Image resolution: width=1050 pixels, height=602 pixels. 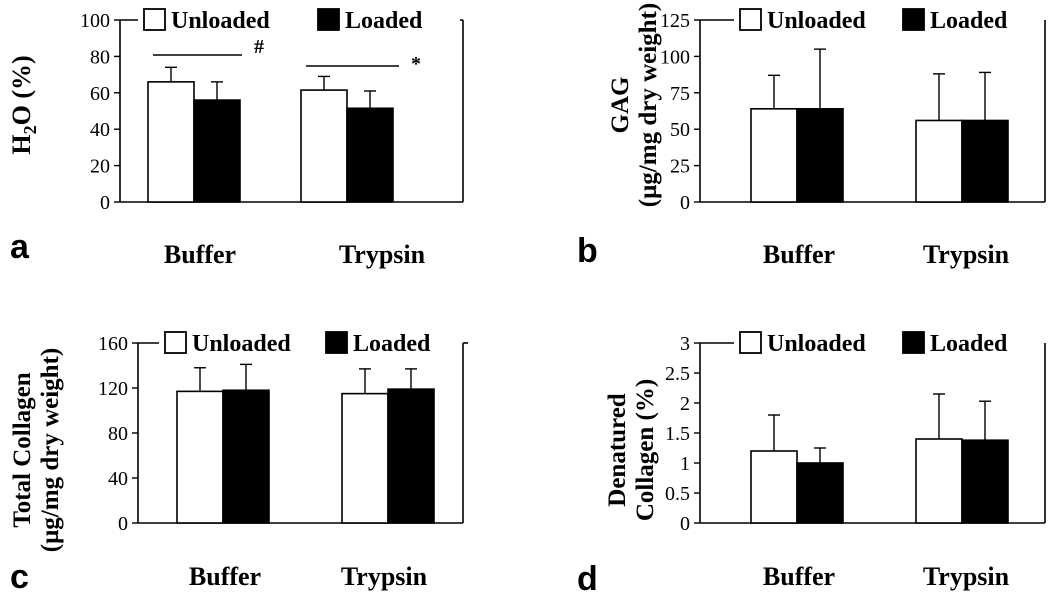 I want to click on y-axis-label: H2O (%), so click(x=23, y=104).